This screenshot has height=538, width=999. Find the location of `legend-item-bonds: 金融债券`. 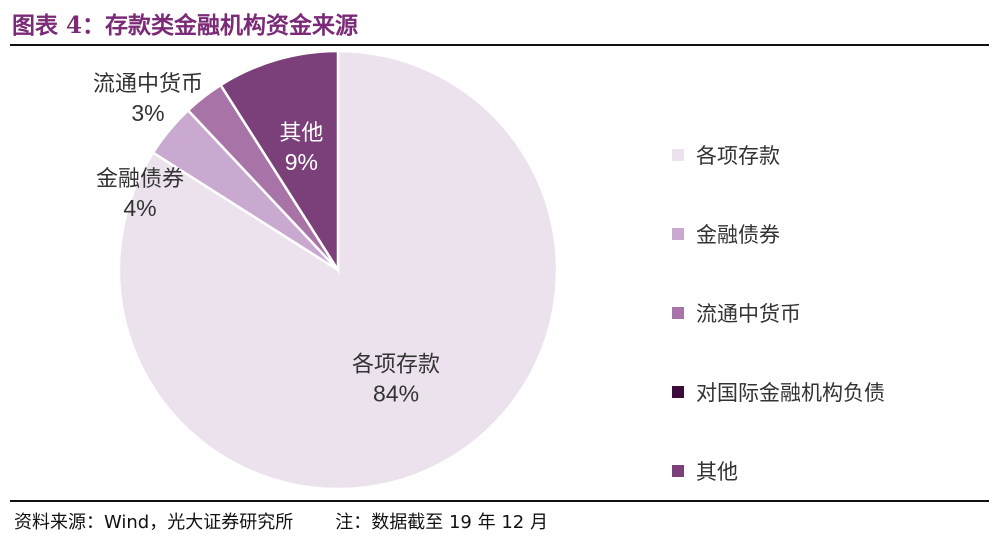

legend-item-bonds: 金融债券 is located at coordinates (778, 233).